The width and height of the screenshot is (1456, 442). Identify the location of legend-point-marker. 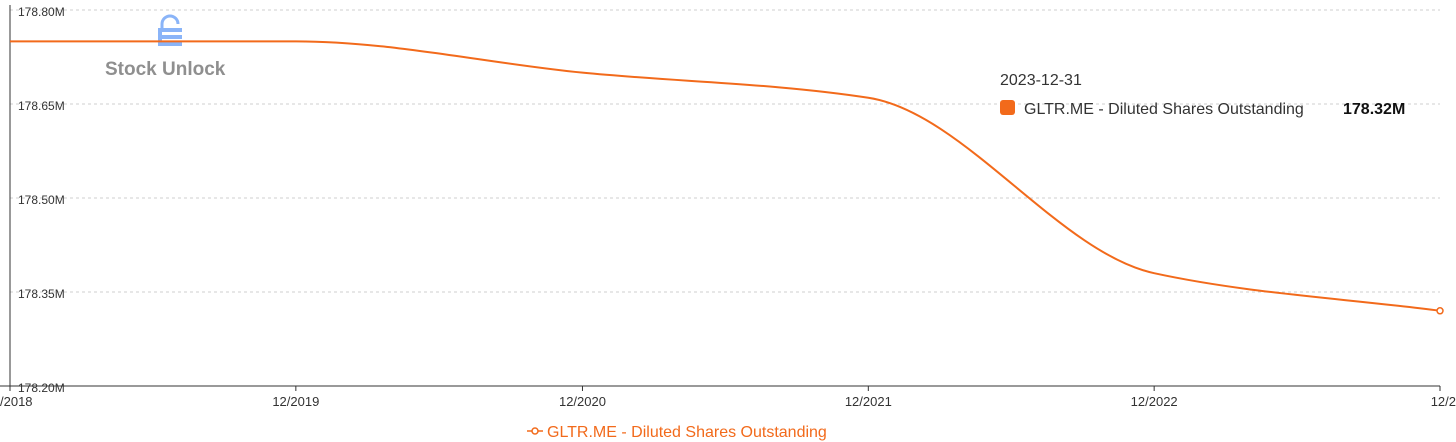
(535, 431).